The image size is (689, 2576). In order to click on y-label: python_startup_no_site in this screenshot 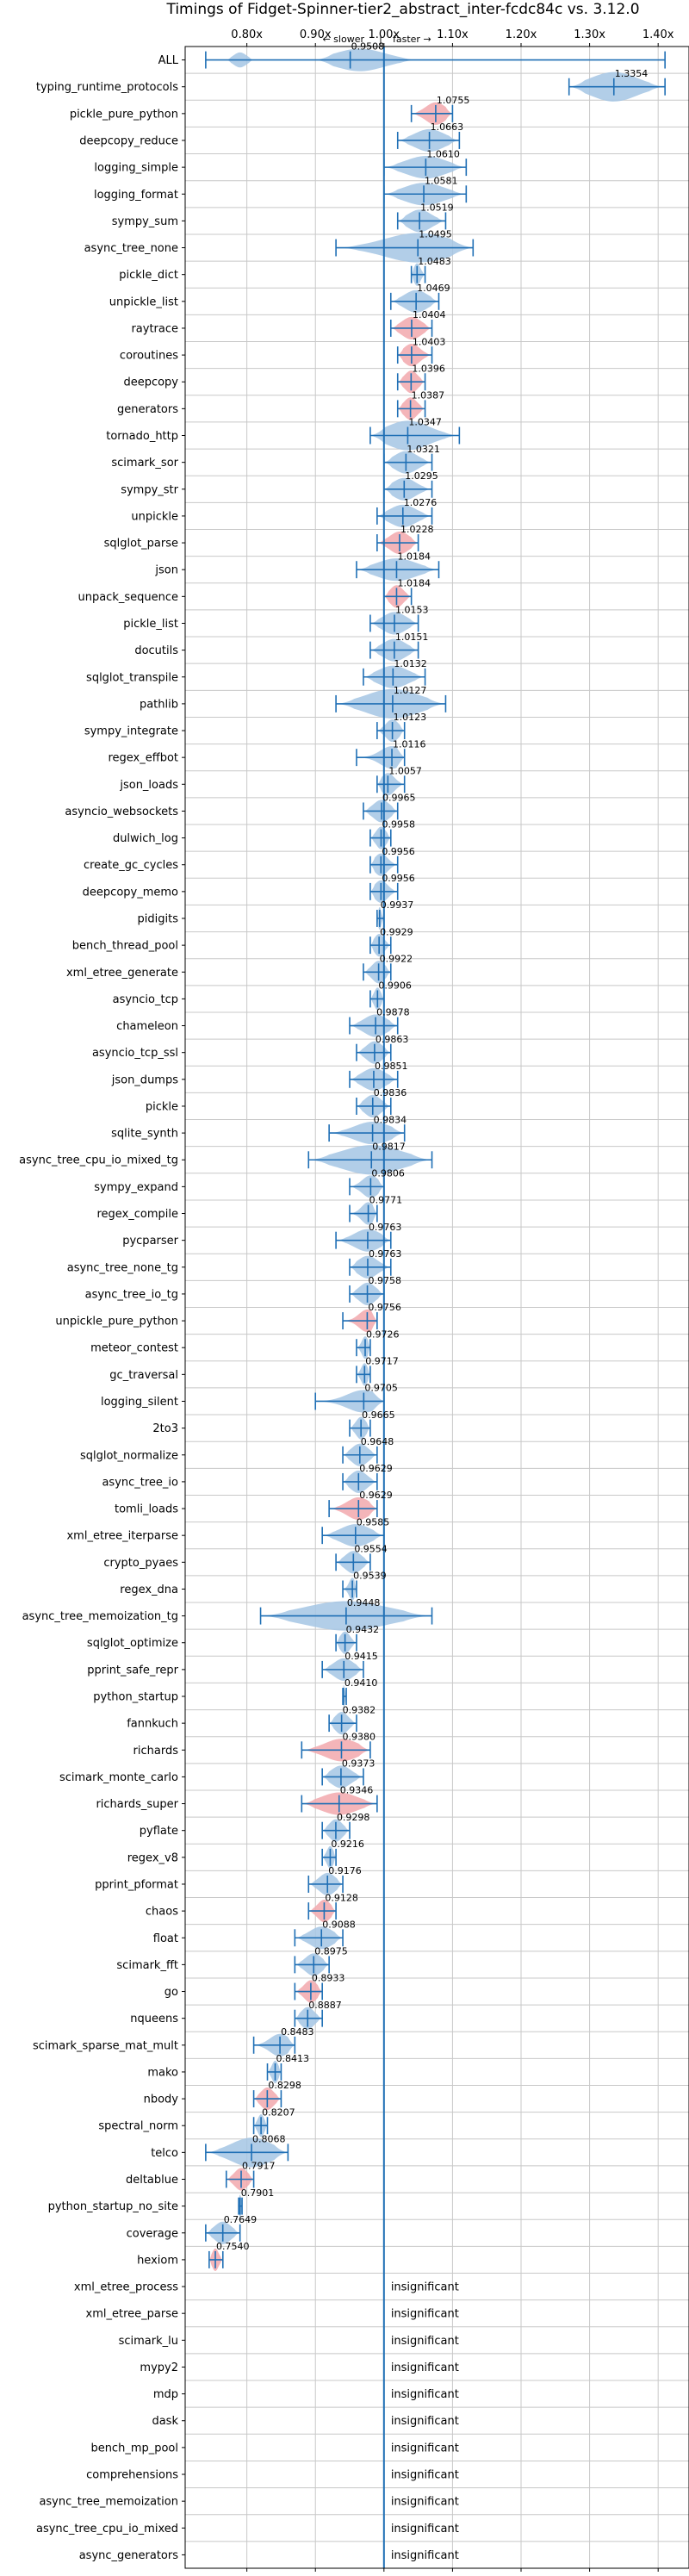, I will do `click(113, 2207)`.